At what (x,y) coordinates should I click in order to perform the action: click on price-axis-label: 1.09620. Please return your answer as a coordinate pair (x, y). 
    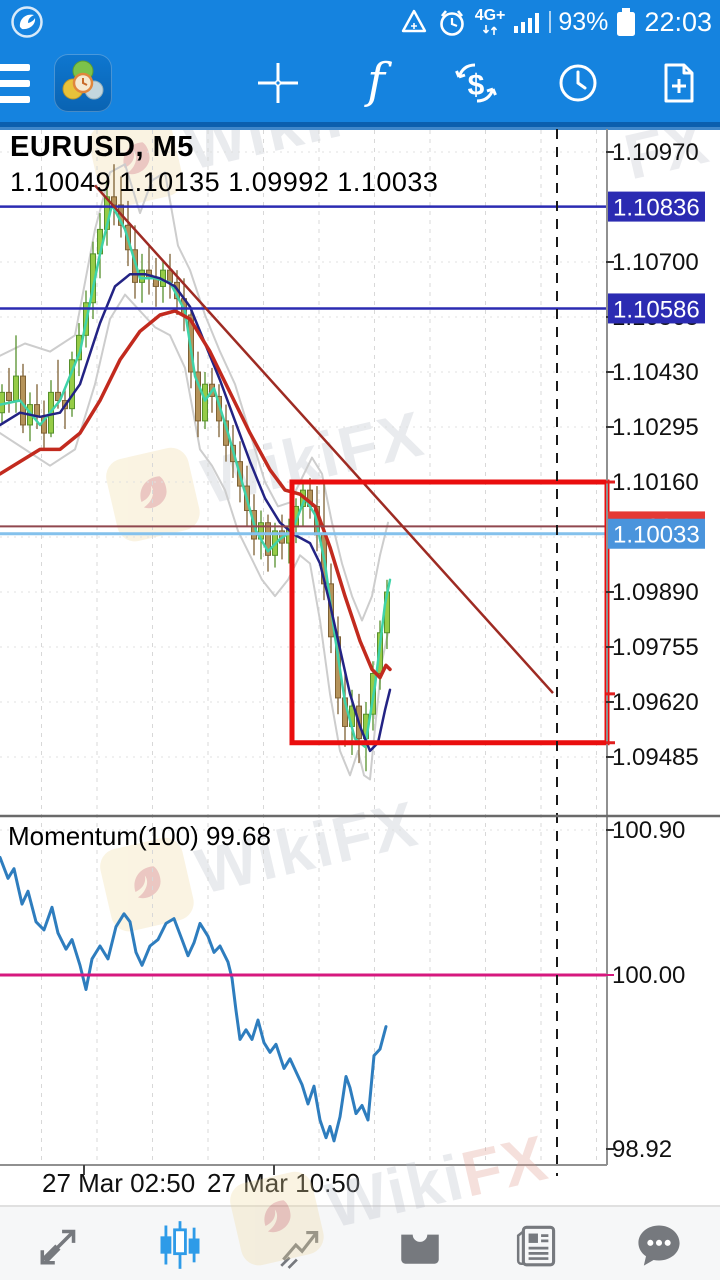
    Looking at the image, I should click on (655, 702).